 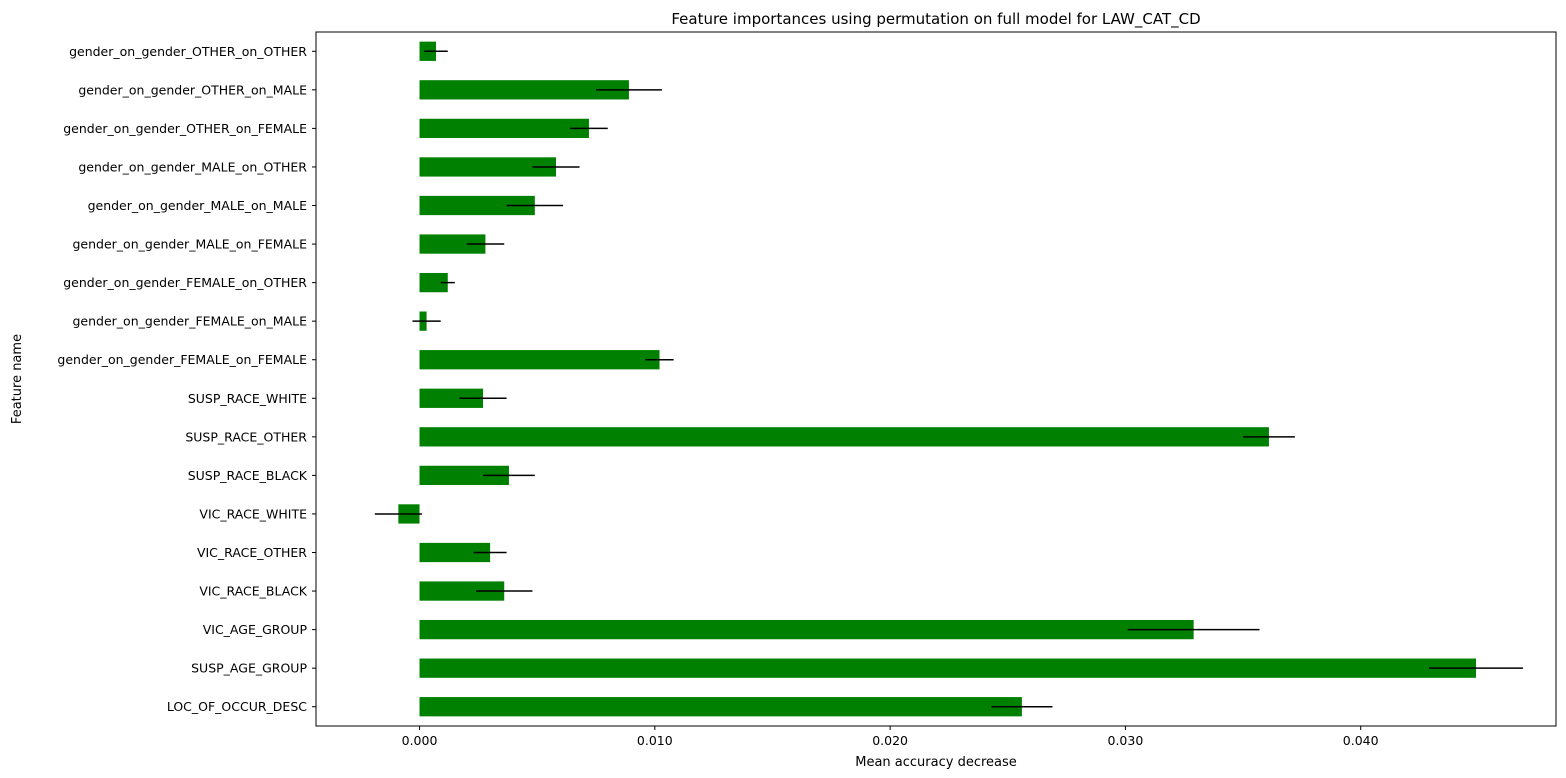 I want to click on y-tick-label: gender_on_gender_OTHER_on_OTHER, so click(x=188, y=51).